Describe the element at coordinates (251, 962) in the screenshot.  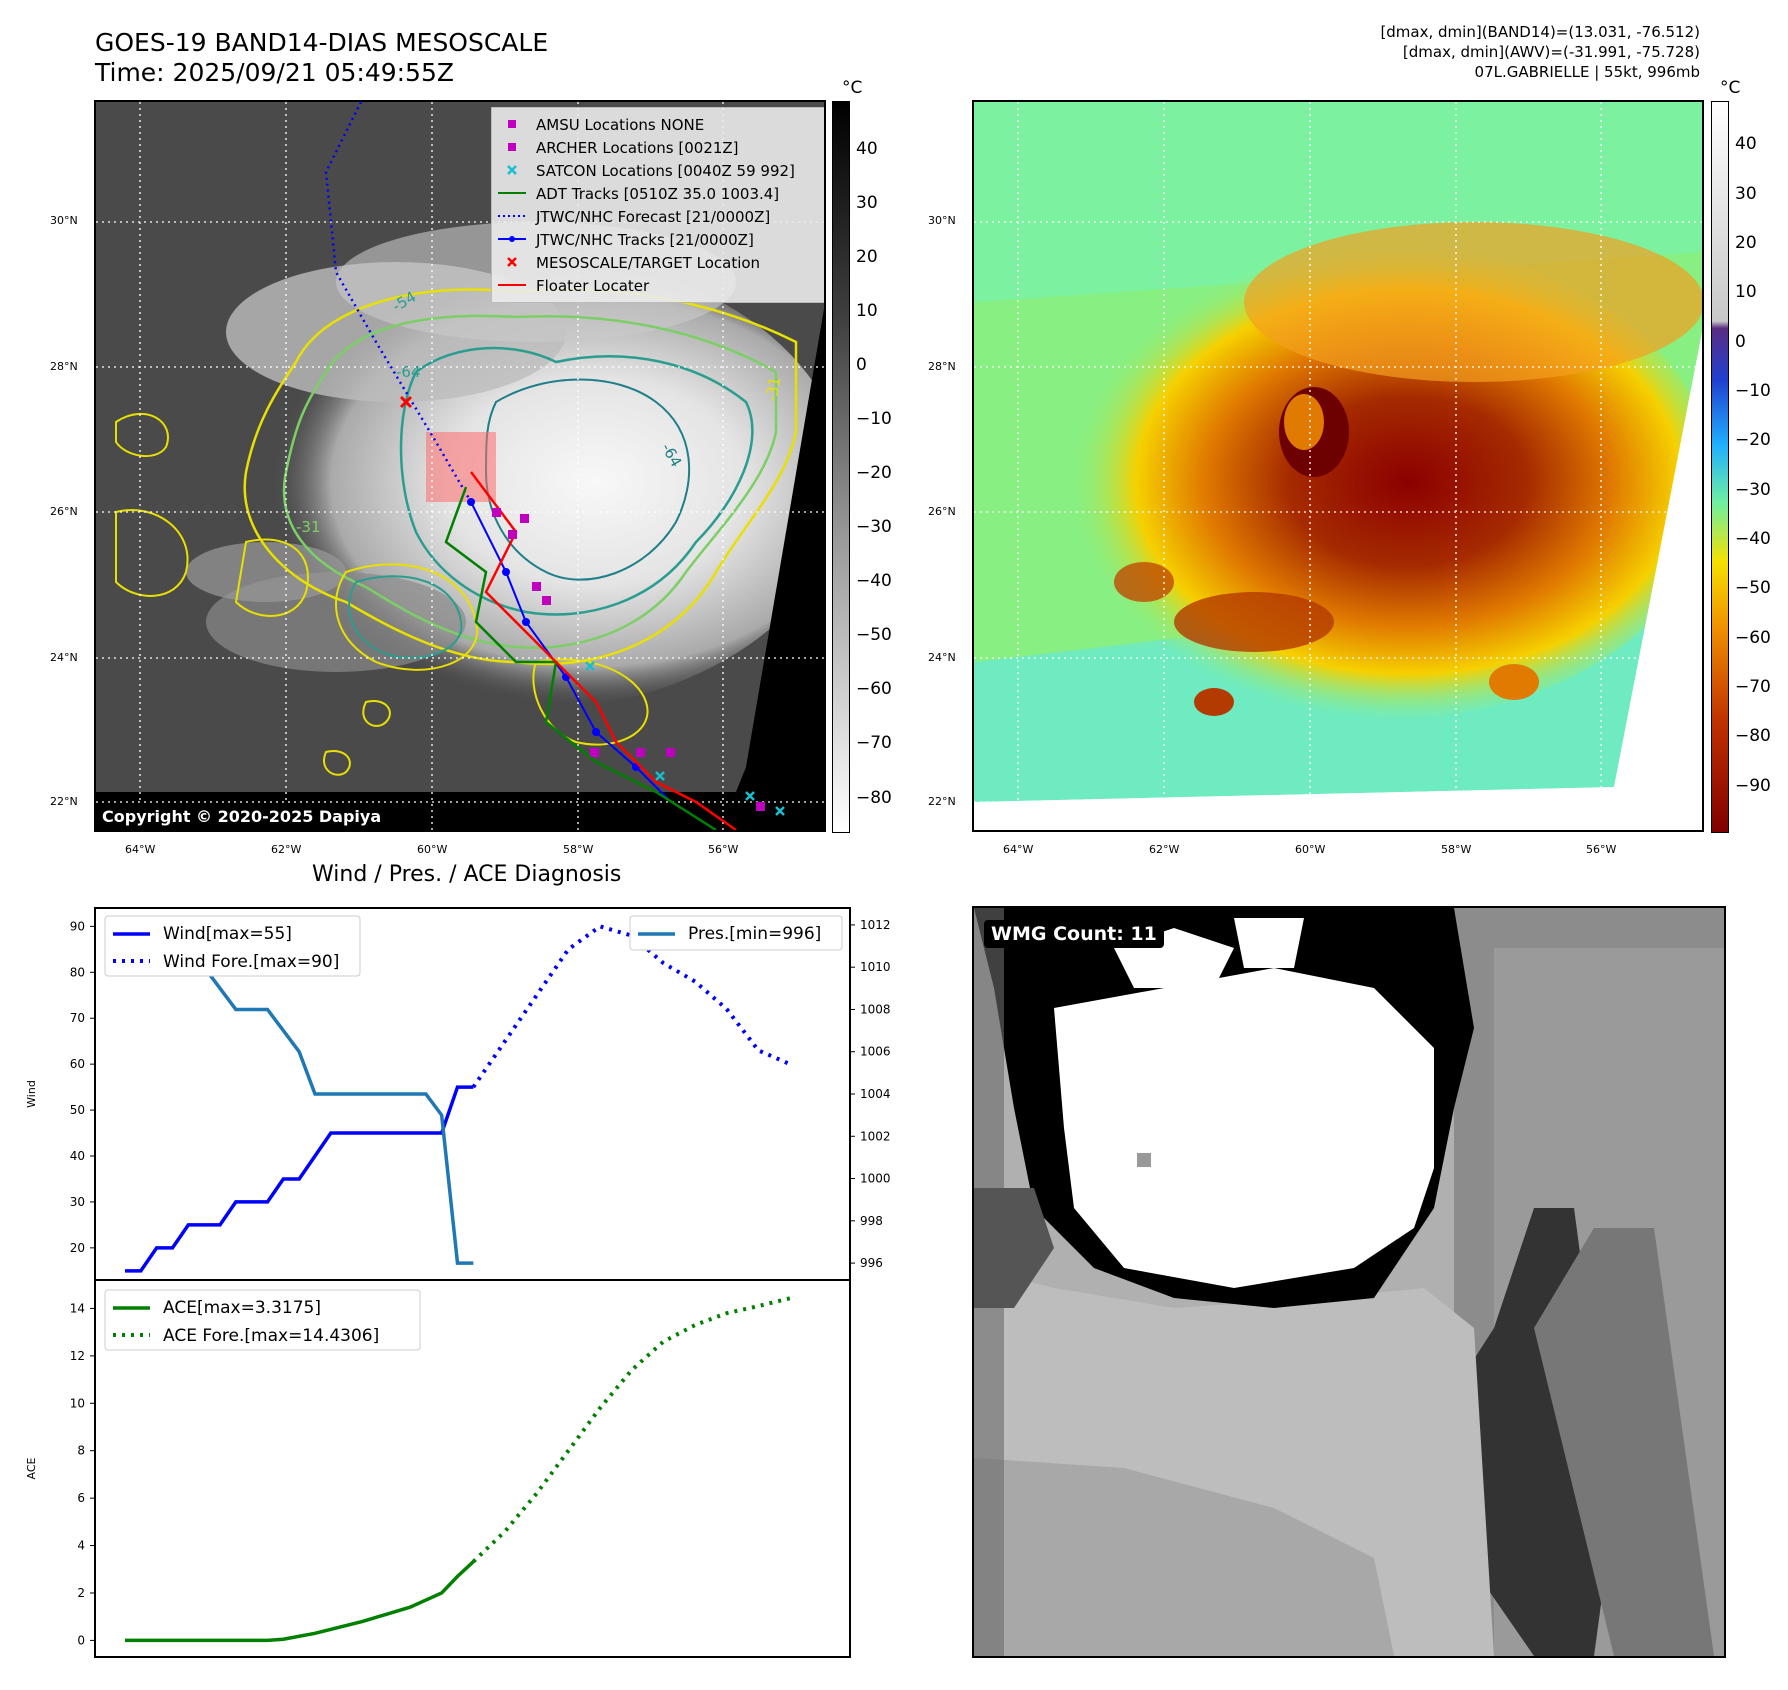
I see `wind-forecast-legend-label: Wind Fore.[max=90]` at that location.